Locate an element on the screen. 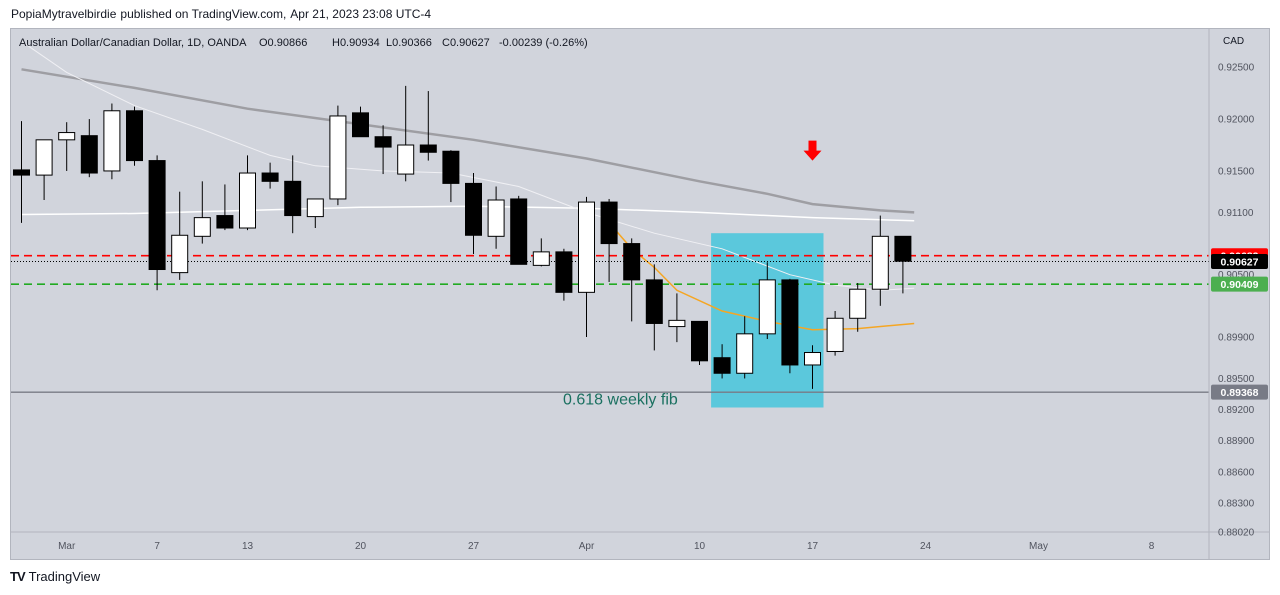  y-tick-label: 0.88300 is located at coordinates (1236, 503).